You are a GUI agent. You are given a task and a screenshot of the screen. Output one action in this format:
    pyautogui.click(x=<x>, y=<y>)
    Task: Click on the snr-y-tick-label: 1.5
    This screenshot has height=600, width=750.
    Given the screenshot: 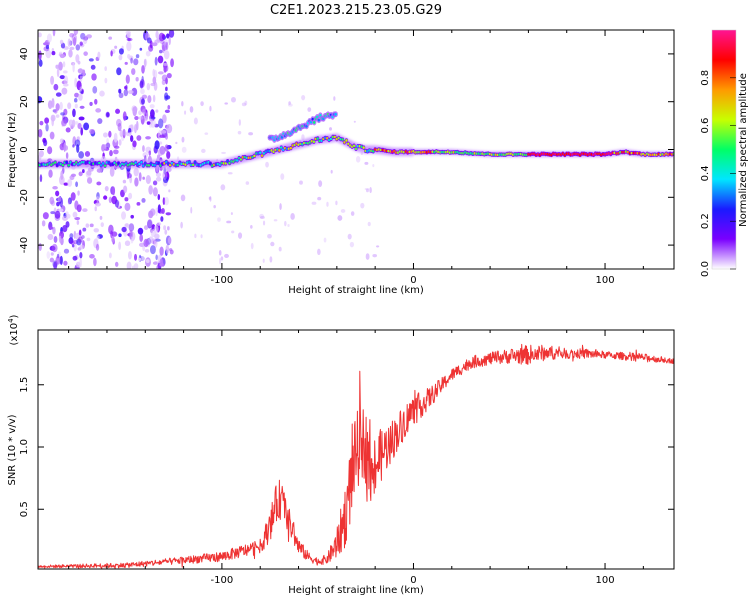 What is the action you would take?
    pyautogui.click(x=24, y=385)
    